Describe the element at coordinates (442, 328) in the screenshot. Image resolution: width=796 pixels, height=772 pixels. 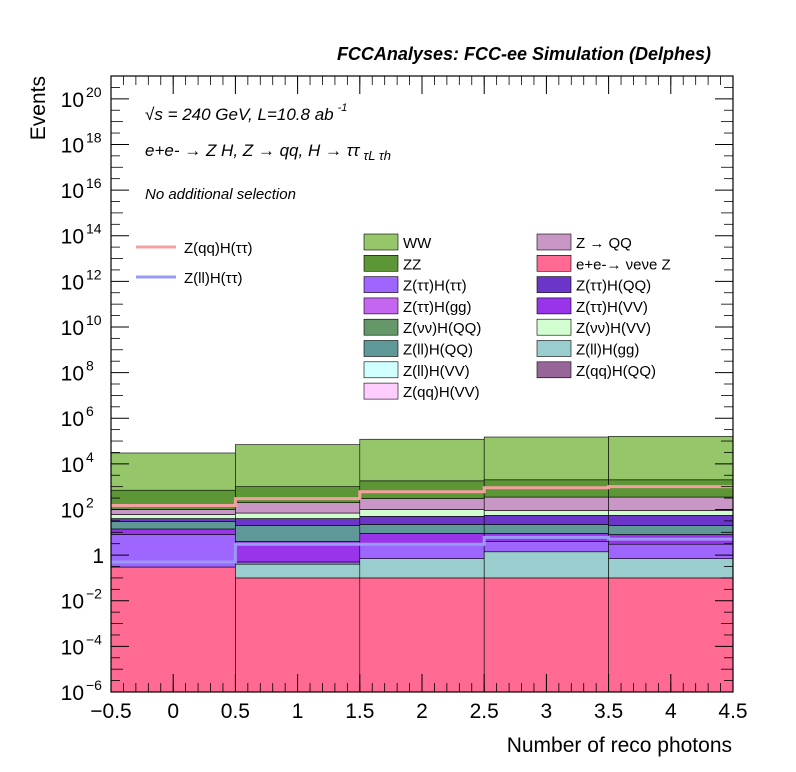
I see `legend-label: Z(νν)H(QQ)` at that location.